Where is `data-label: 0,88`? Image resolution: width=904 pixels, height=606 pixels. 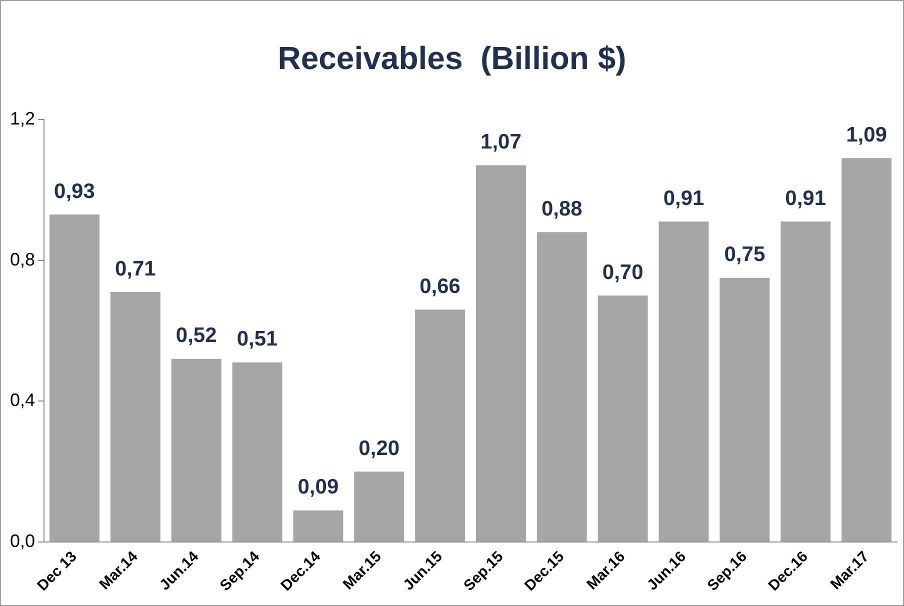 data-label: 0,88 is located at coordinates (562, 208).